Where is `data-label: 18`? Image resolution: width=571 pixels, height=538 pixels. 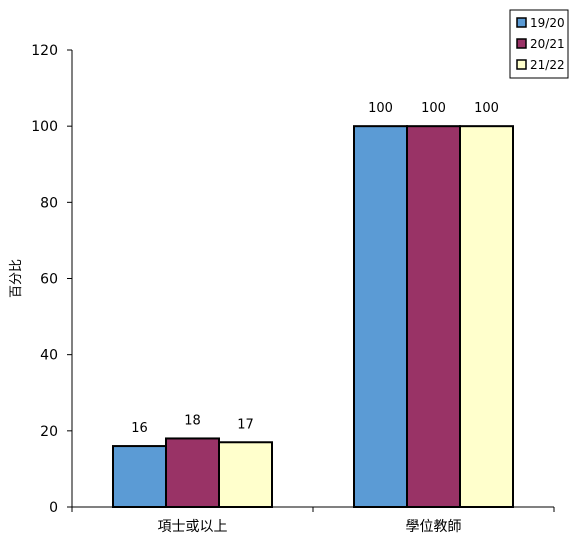 data-label: 18 is located at coordinates (192, 420).